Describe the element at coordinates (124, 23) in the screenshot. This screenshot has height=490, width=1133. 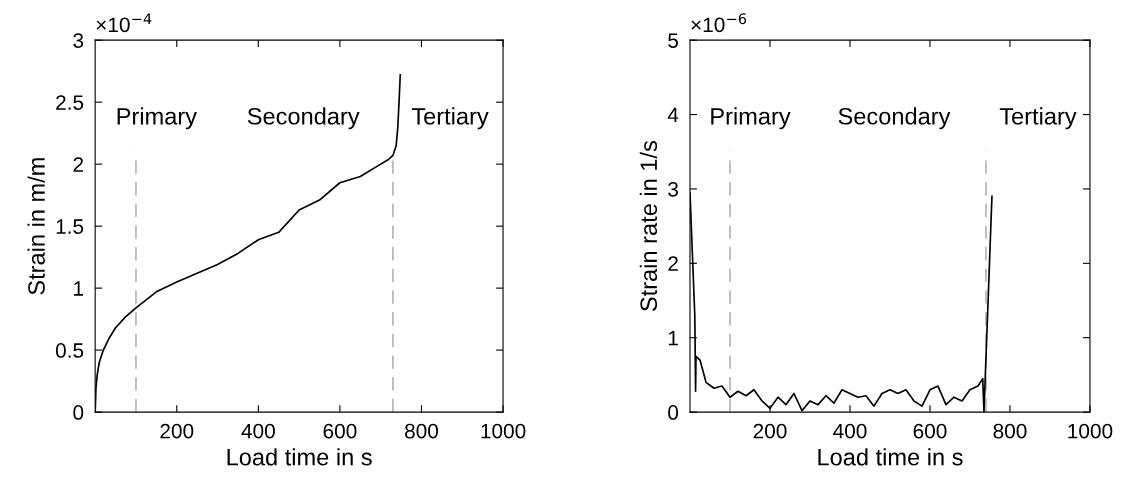
I see `text: ×10$^{−4}$` at that location.